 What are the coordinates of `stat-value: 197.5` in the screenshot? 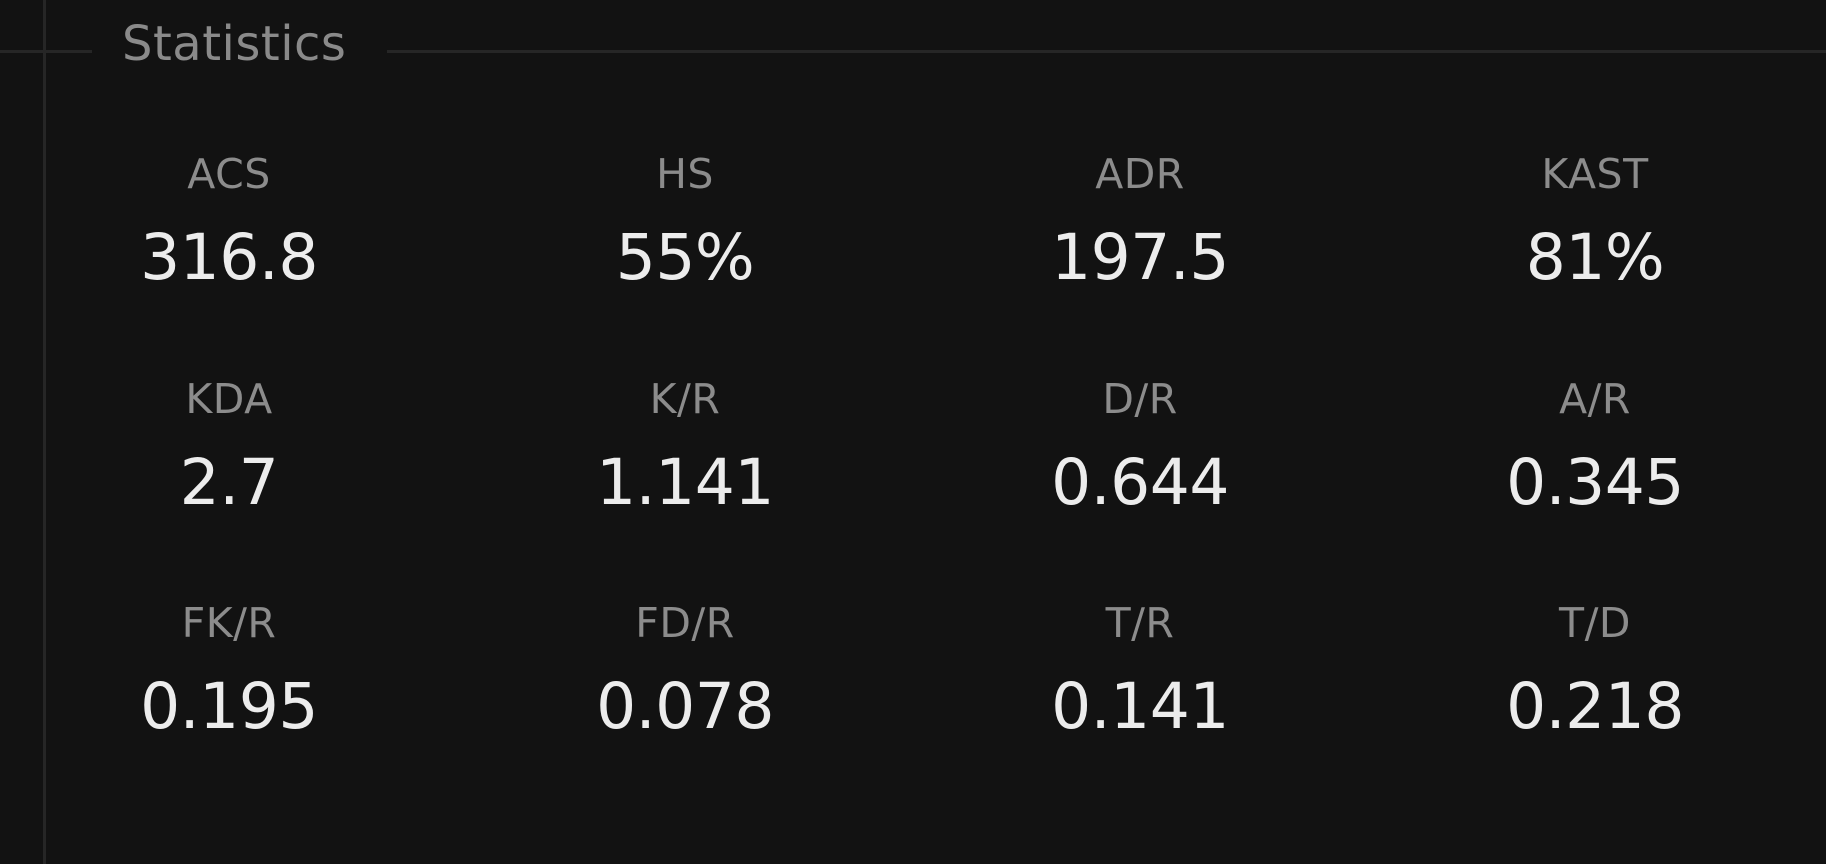 It's located at (1140, 257).